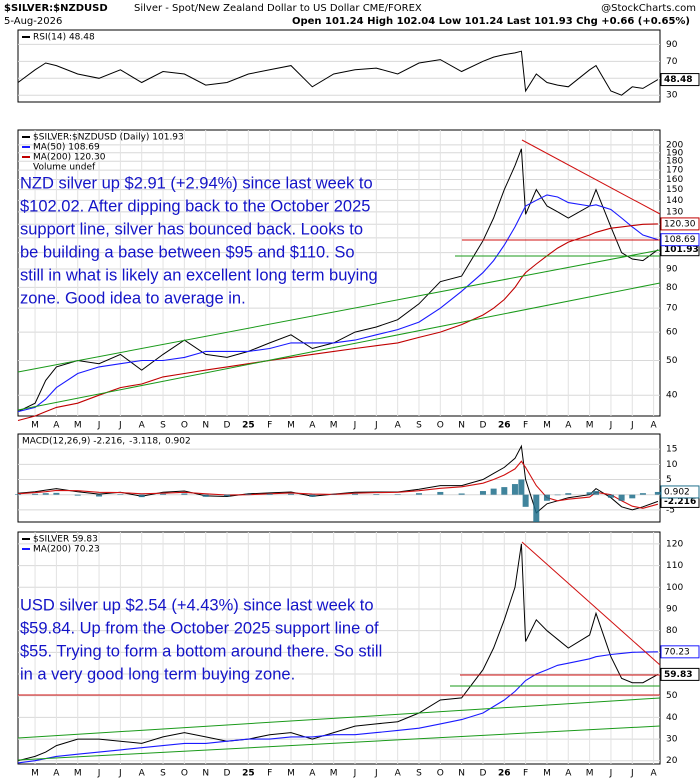  What do you see at coordinates (157, 674) in the screenshot?
I see `annotation: in a very good long term buying zone.` at bounding box center [157, 674].